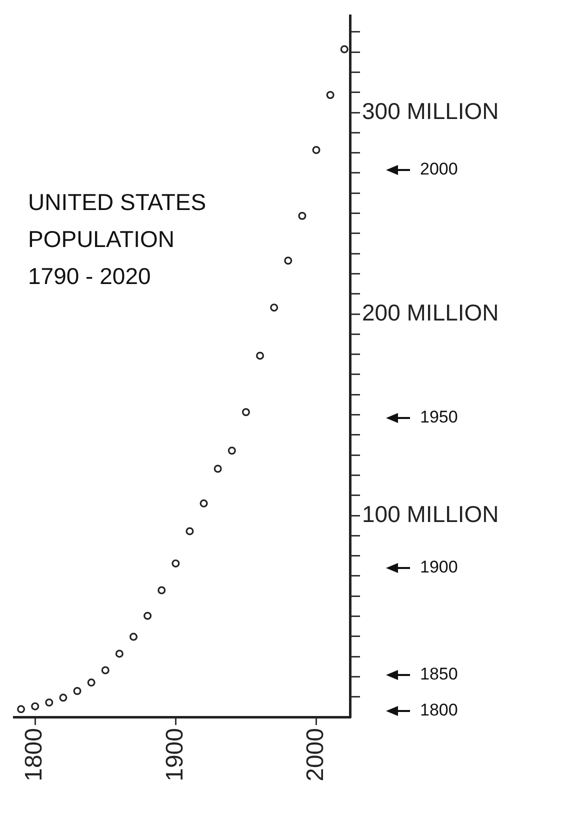  I want to click on y-tick-label: 300 MILLION, so click(430, 111).